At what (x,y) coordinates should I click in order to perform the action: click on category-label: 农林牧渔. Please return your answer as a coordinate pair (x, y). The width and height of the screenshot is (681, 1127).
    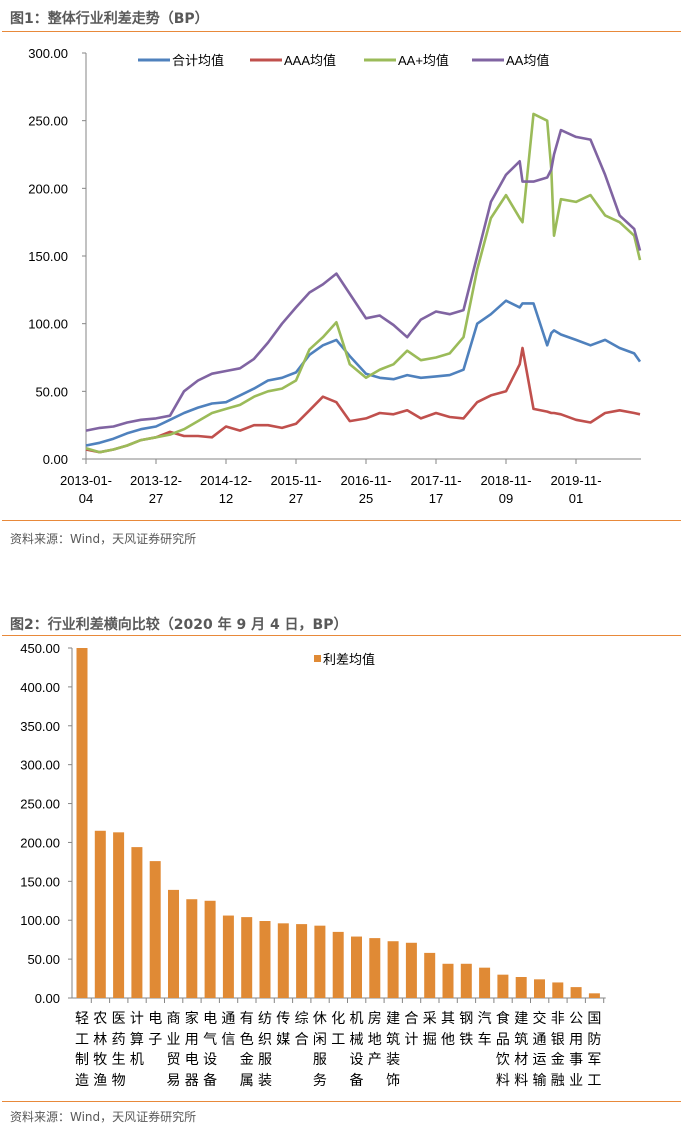
    Looking at the image, I should click on (100, 1050).